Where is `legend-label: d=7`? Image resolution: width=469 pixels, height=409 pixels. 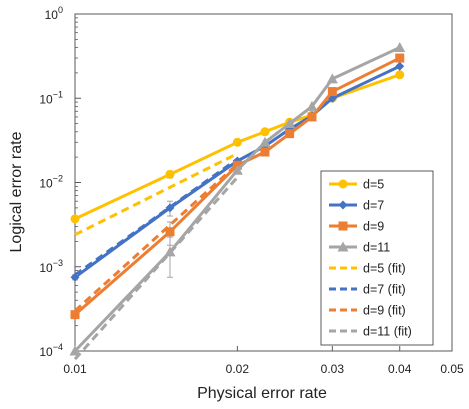
legend-label: d=7 is located at coordinates (373, 206).